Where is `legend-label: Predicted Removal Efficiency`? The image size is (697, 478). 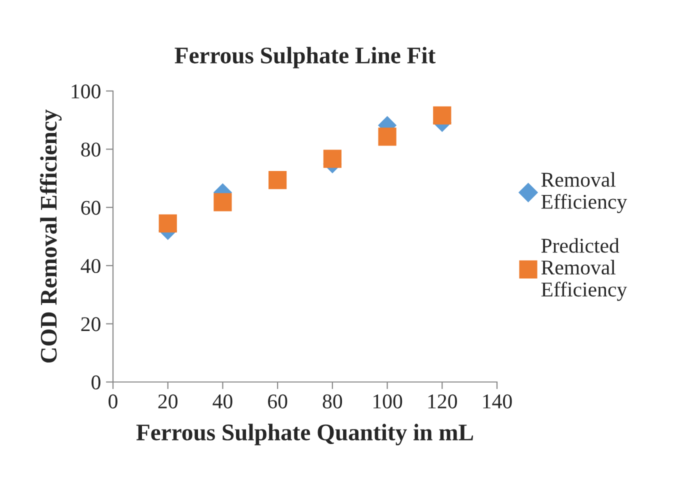
legend-label: Predicted Removal Efficiency is located at coordinates (584, 269).